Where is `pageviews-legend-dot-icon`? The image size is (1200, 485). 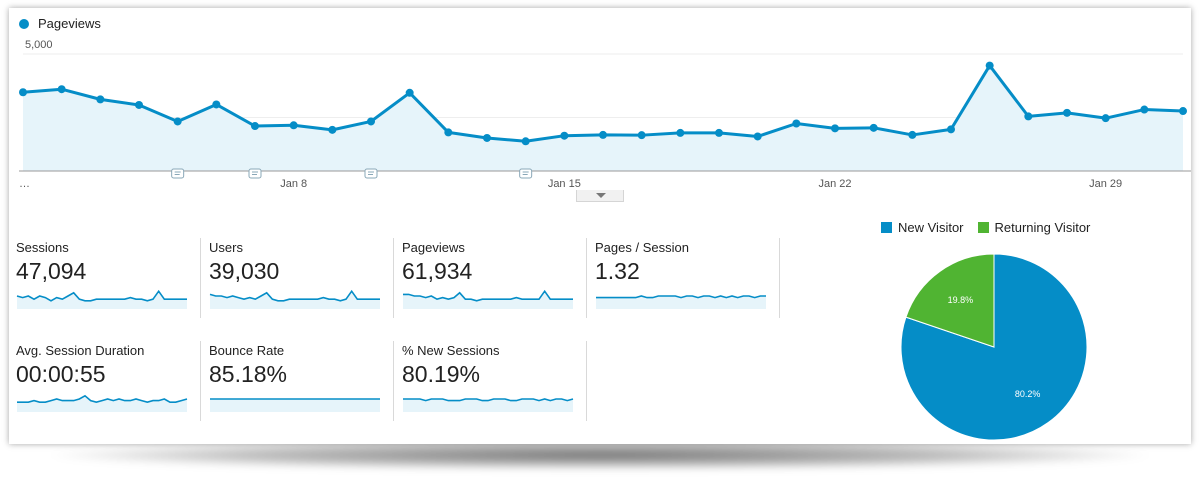 pageviews-legend-dot-icon is located at coordinates (24, 23).